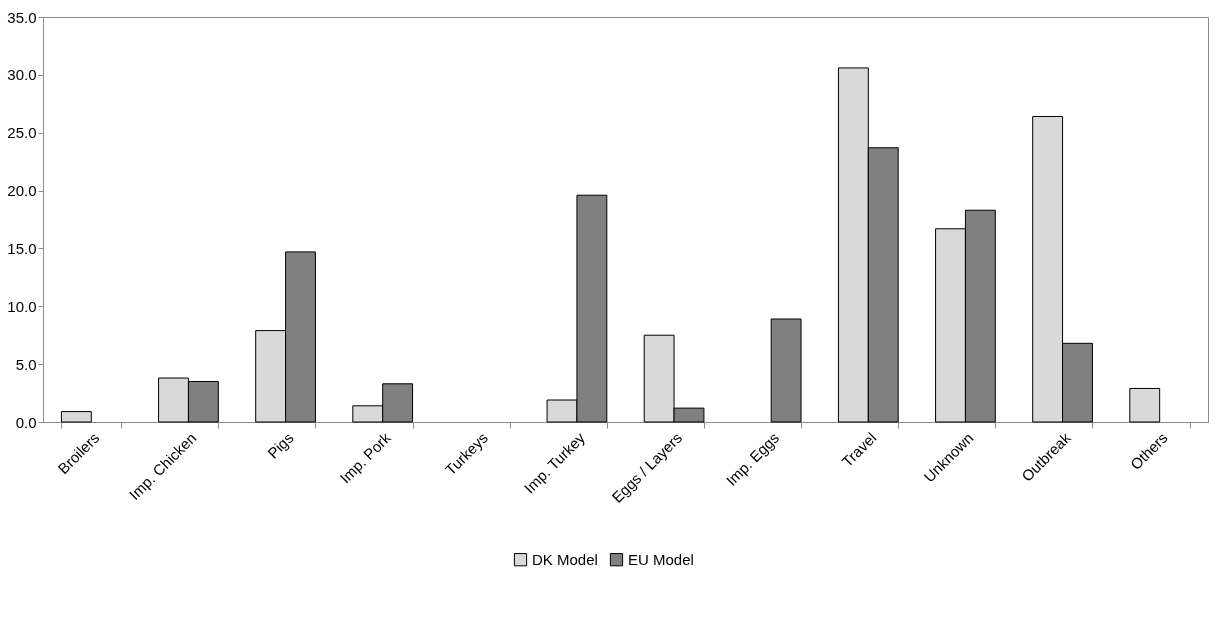  Describe the element at coordinates (280, 445) in the screenshot. I see `x-tick-label: Pigs` at that location.